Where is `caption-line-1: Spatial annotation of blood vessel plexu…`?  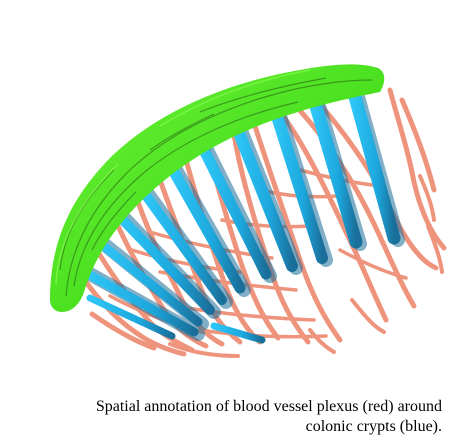
caption-line-1: Spatial annotation of blood vessel plexu… is located at coordinates (268, 406).